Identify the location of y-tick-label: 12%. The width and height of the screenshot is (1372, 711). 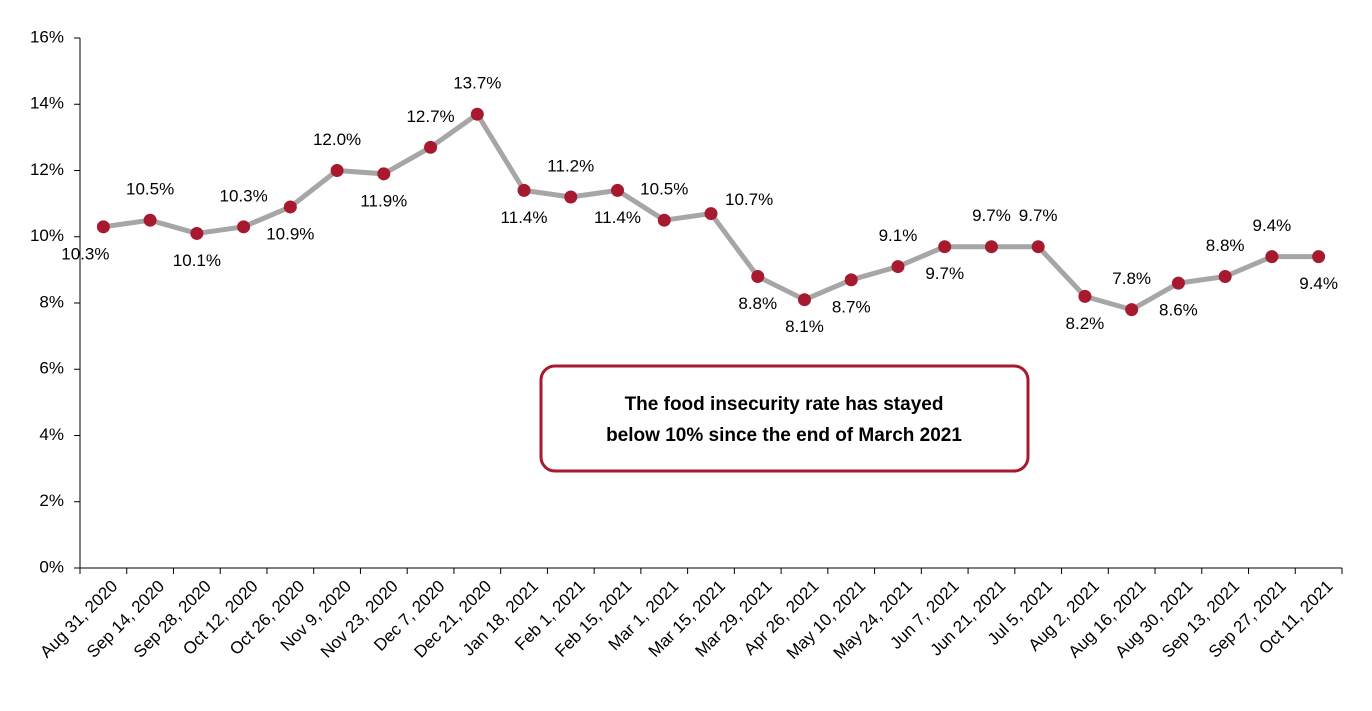
(47, 169).